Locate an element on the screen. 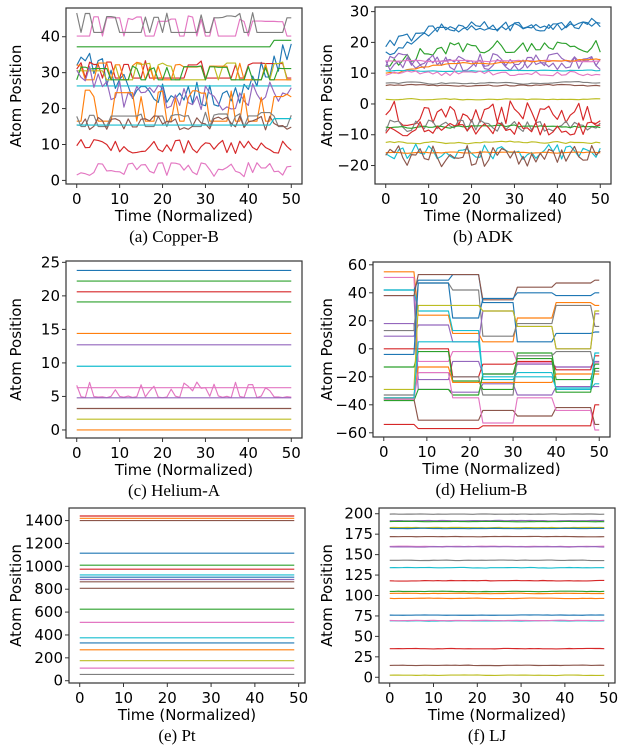 The height and width of the screenshot is (750, 623). y-tick-label: −40 is located at coordinates (351, 405).